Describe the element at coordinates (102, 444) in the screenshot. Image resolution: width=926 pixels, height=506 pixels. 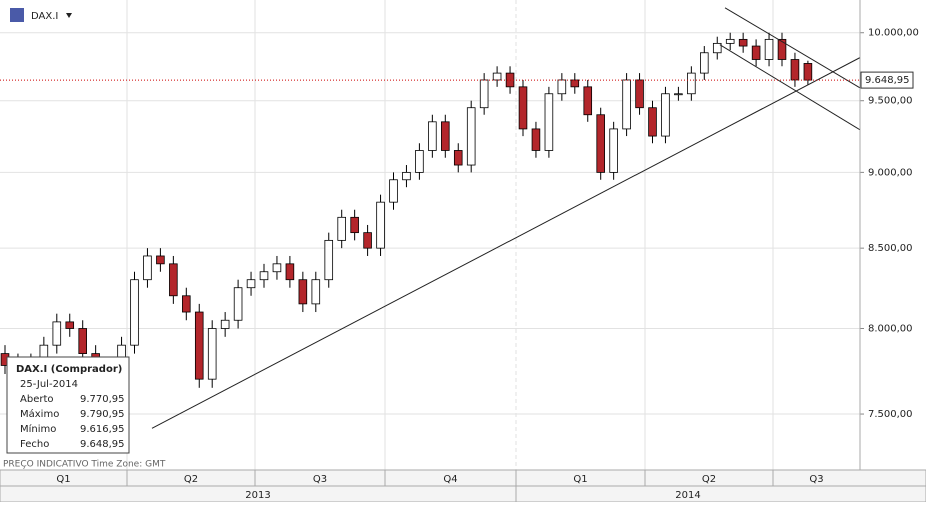
I see `tooltip-value: 9.648,95` at that location.